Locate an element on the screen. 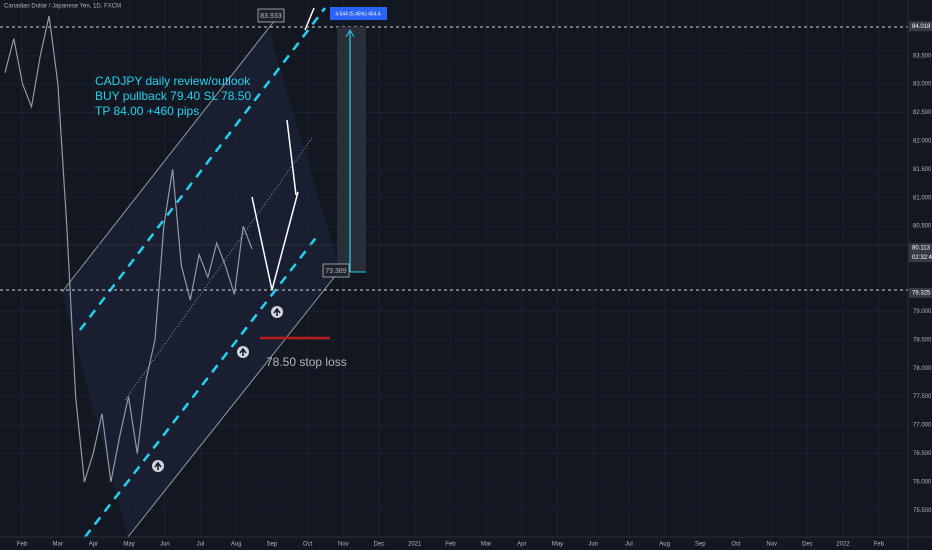 This screenshot has height=550, width=932. upper-tag: 83.933 is located at coordinates (271, 16).